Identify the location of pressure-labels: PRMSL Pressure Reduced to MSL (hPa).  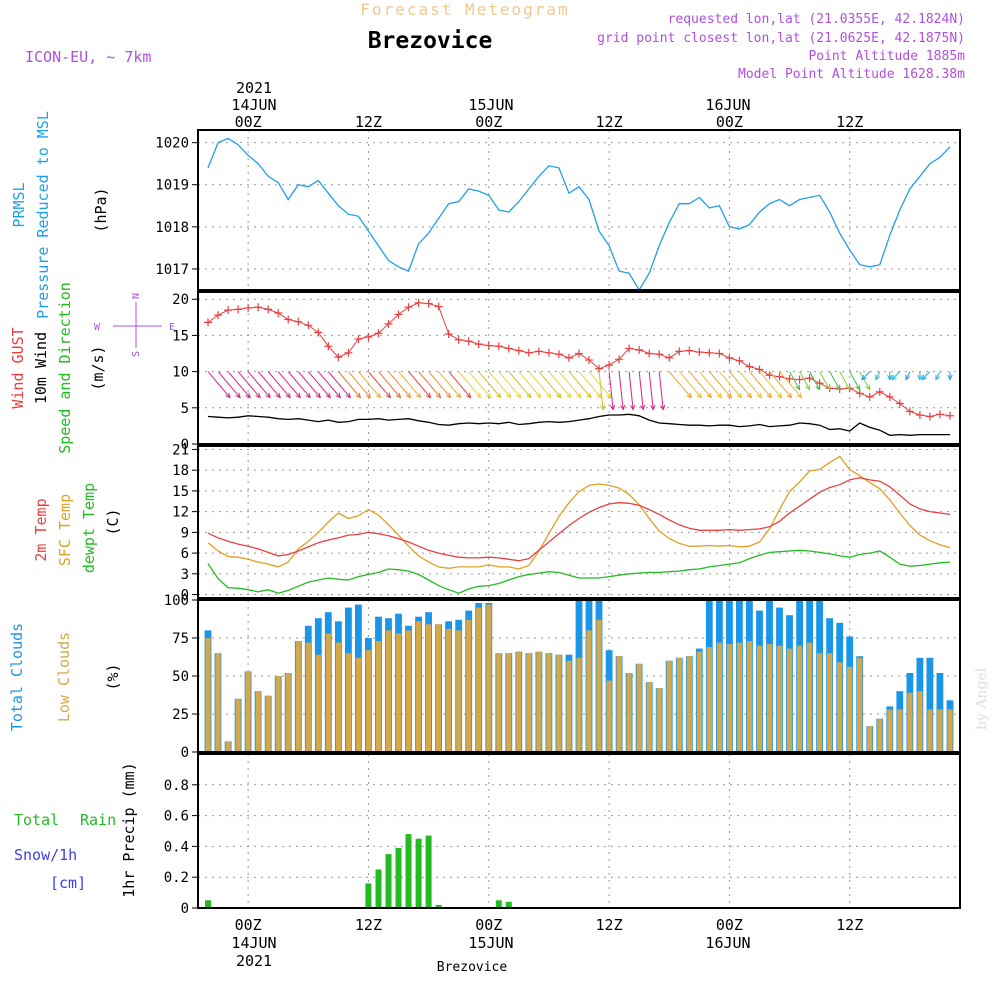
(60, 215).